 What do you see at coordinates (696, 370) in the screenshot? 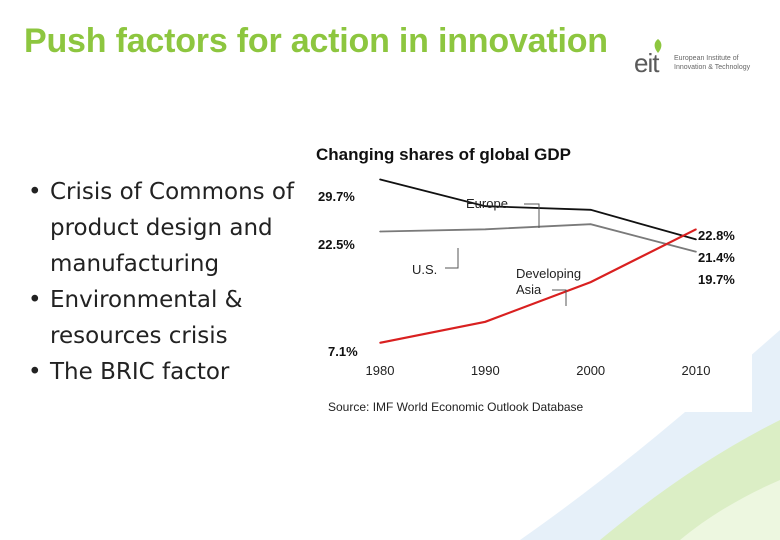
I see `x-tick-label: 2010` at bounding box center [696, 370].